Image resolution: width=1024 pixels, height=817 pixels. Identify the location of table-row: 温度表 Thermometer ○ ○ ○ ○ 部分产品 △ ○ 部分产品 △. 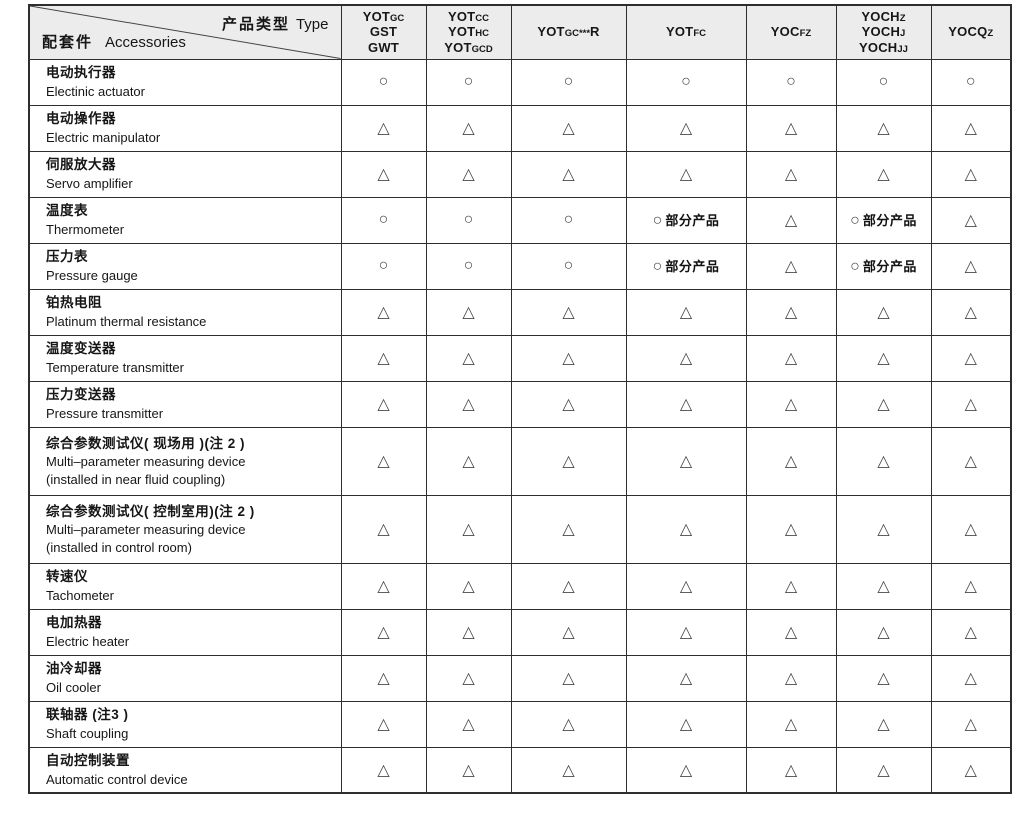
(520, 220).